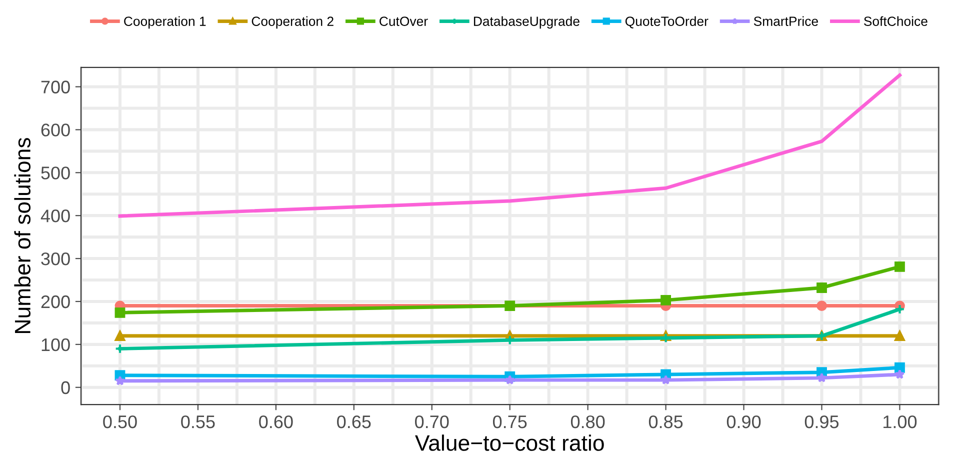 This screenshot has width=953, height=465. I want to click on legend-label: SmartPrice, so click(786, 21).